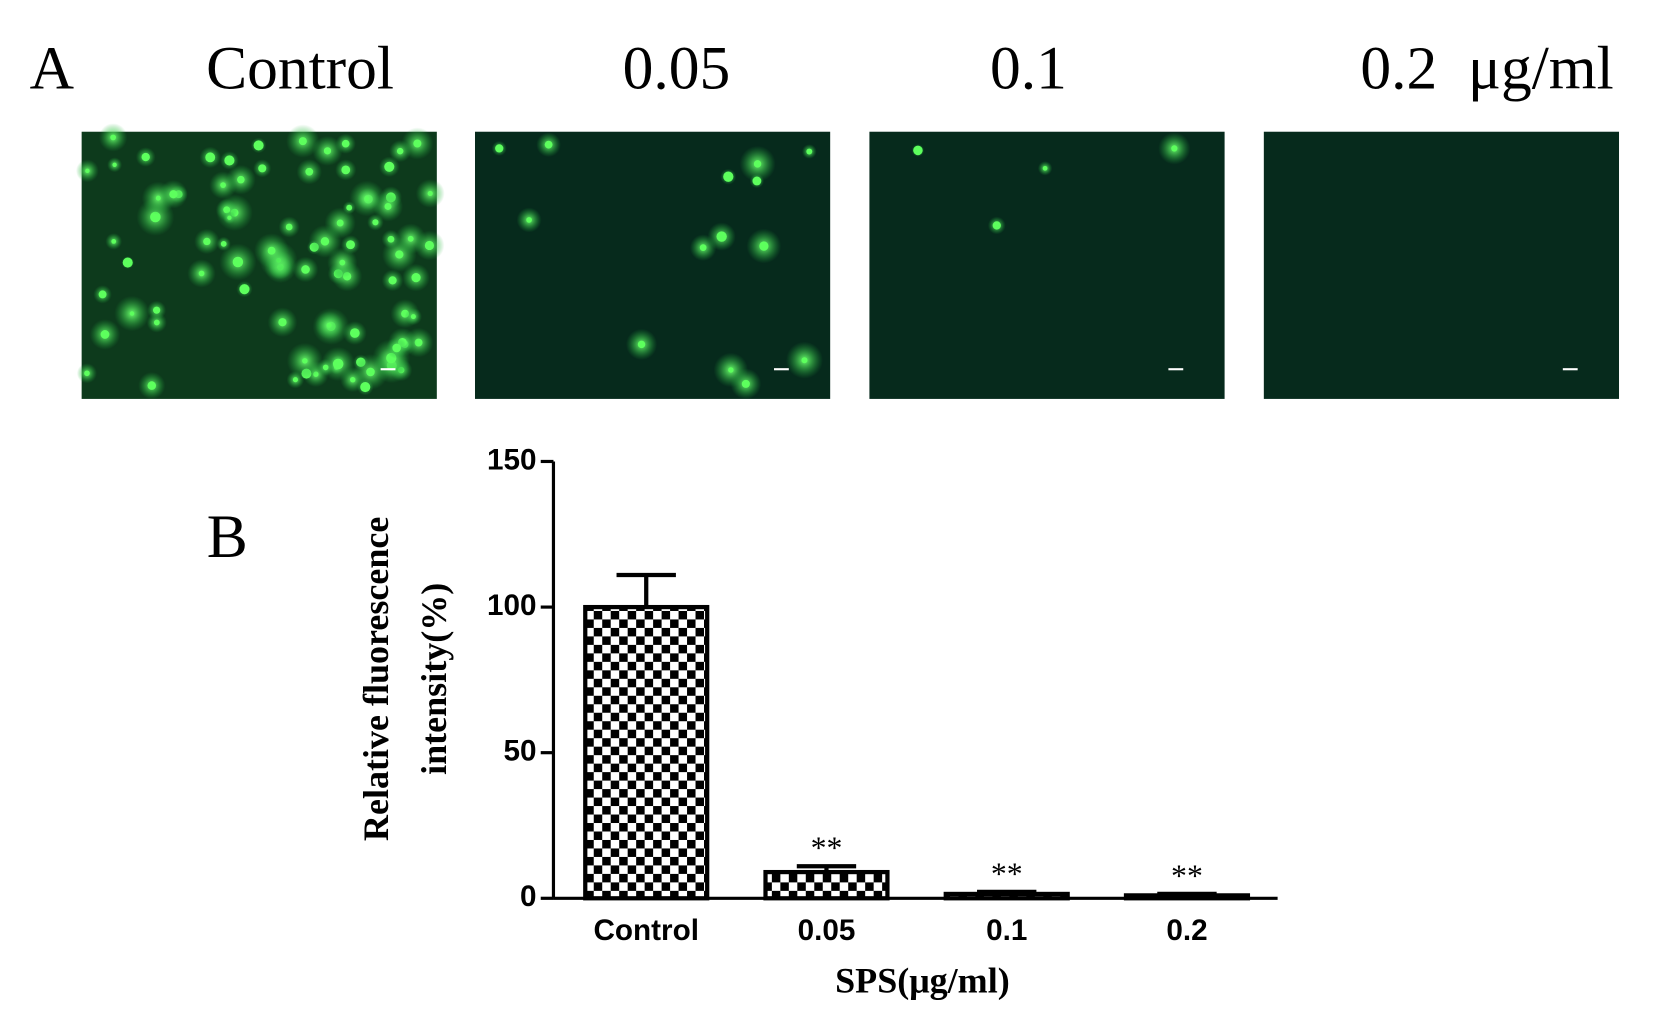 This screenshot has height=1012, width=1654. Describe the element at coordinates (922, 980) in the screenshot. I see `x-axis-title: SPS(μg/ml)` at that location.